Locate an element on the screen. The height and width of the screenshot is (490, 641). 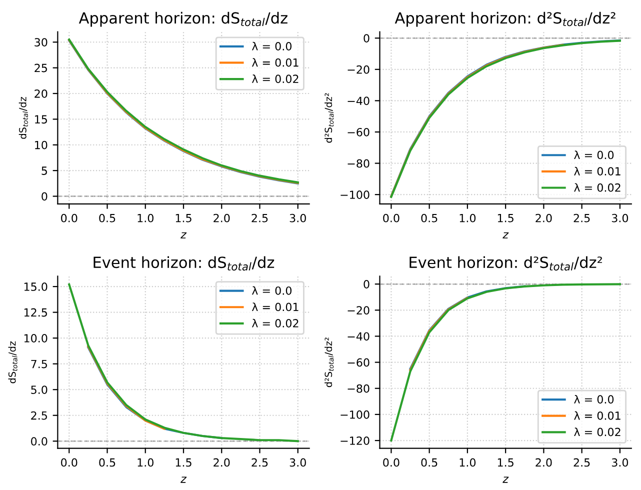
y-tick-label: 20 is located at coordinates (41, 93).